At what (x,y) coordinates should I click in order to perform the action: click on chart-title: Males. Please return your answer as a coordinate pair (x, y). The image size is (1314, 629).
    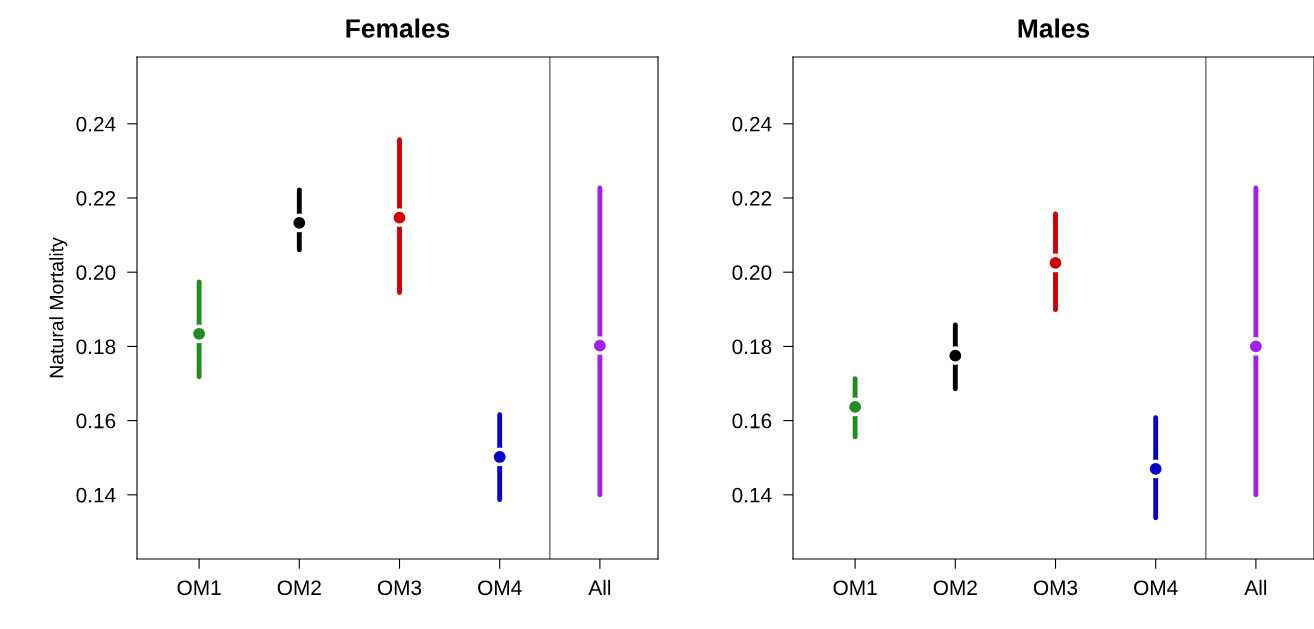
    Looking at the image, I should click on (1054, 28).